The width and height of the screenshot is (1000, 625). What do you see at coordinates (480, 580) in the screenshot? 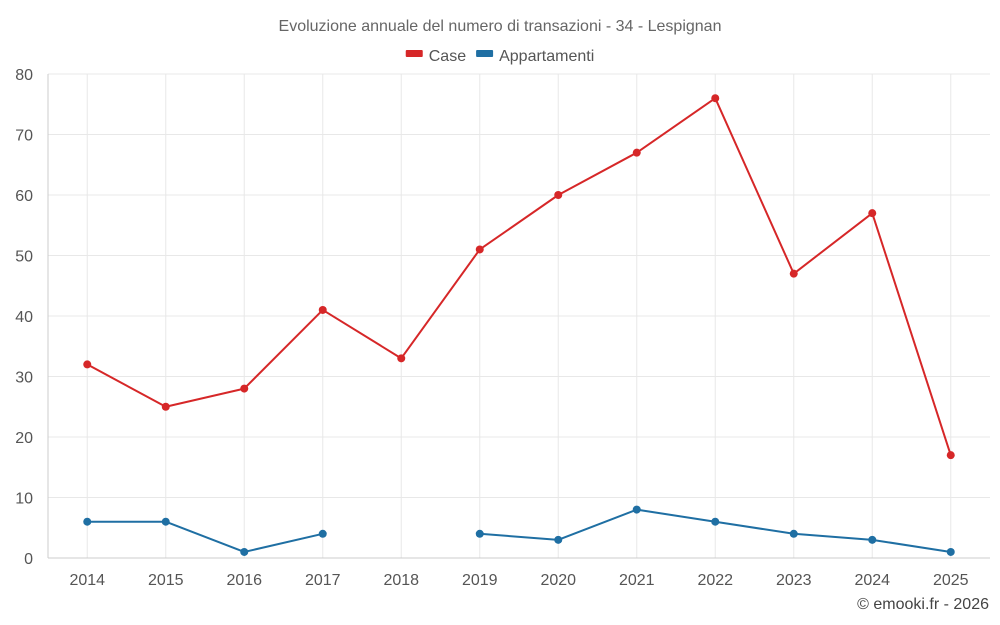
I see `x-tick-label: 2019` at bounding box center [480, 580].